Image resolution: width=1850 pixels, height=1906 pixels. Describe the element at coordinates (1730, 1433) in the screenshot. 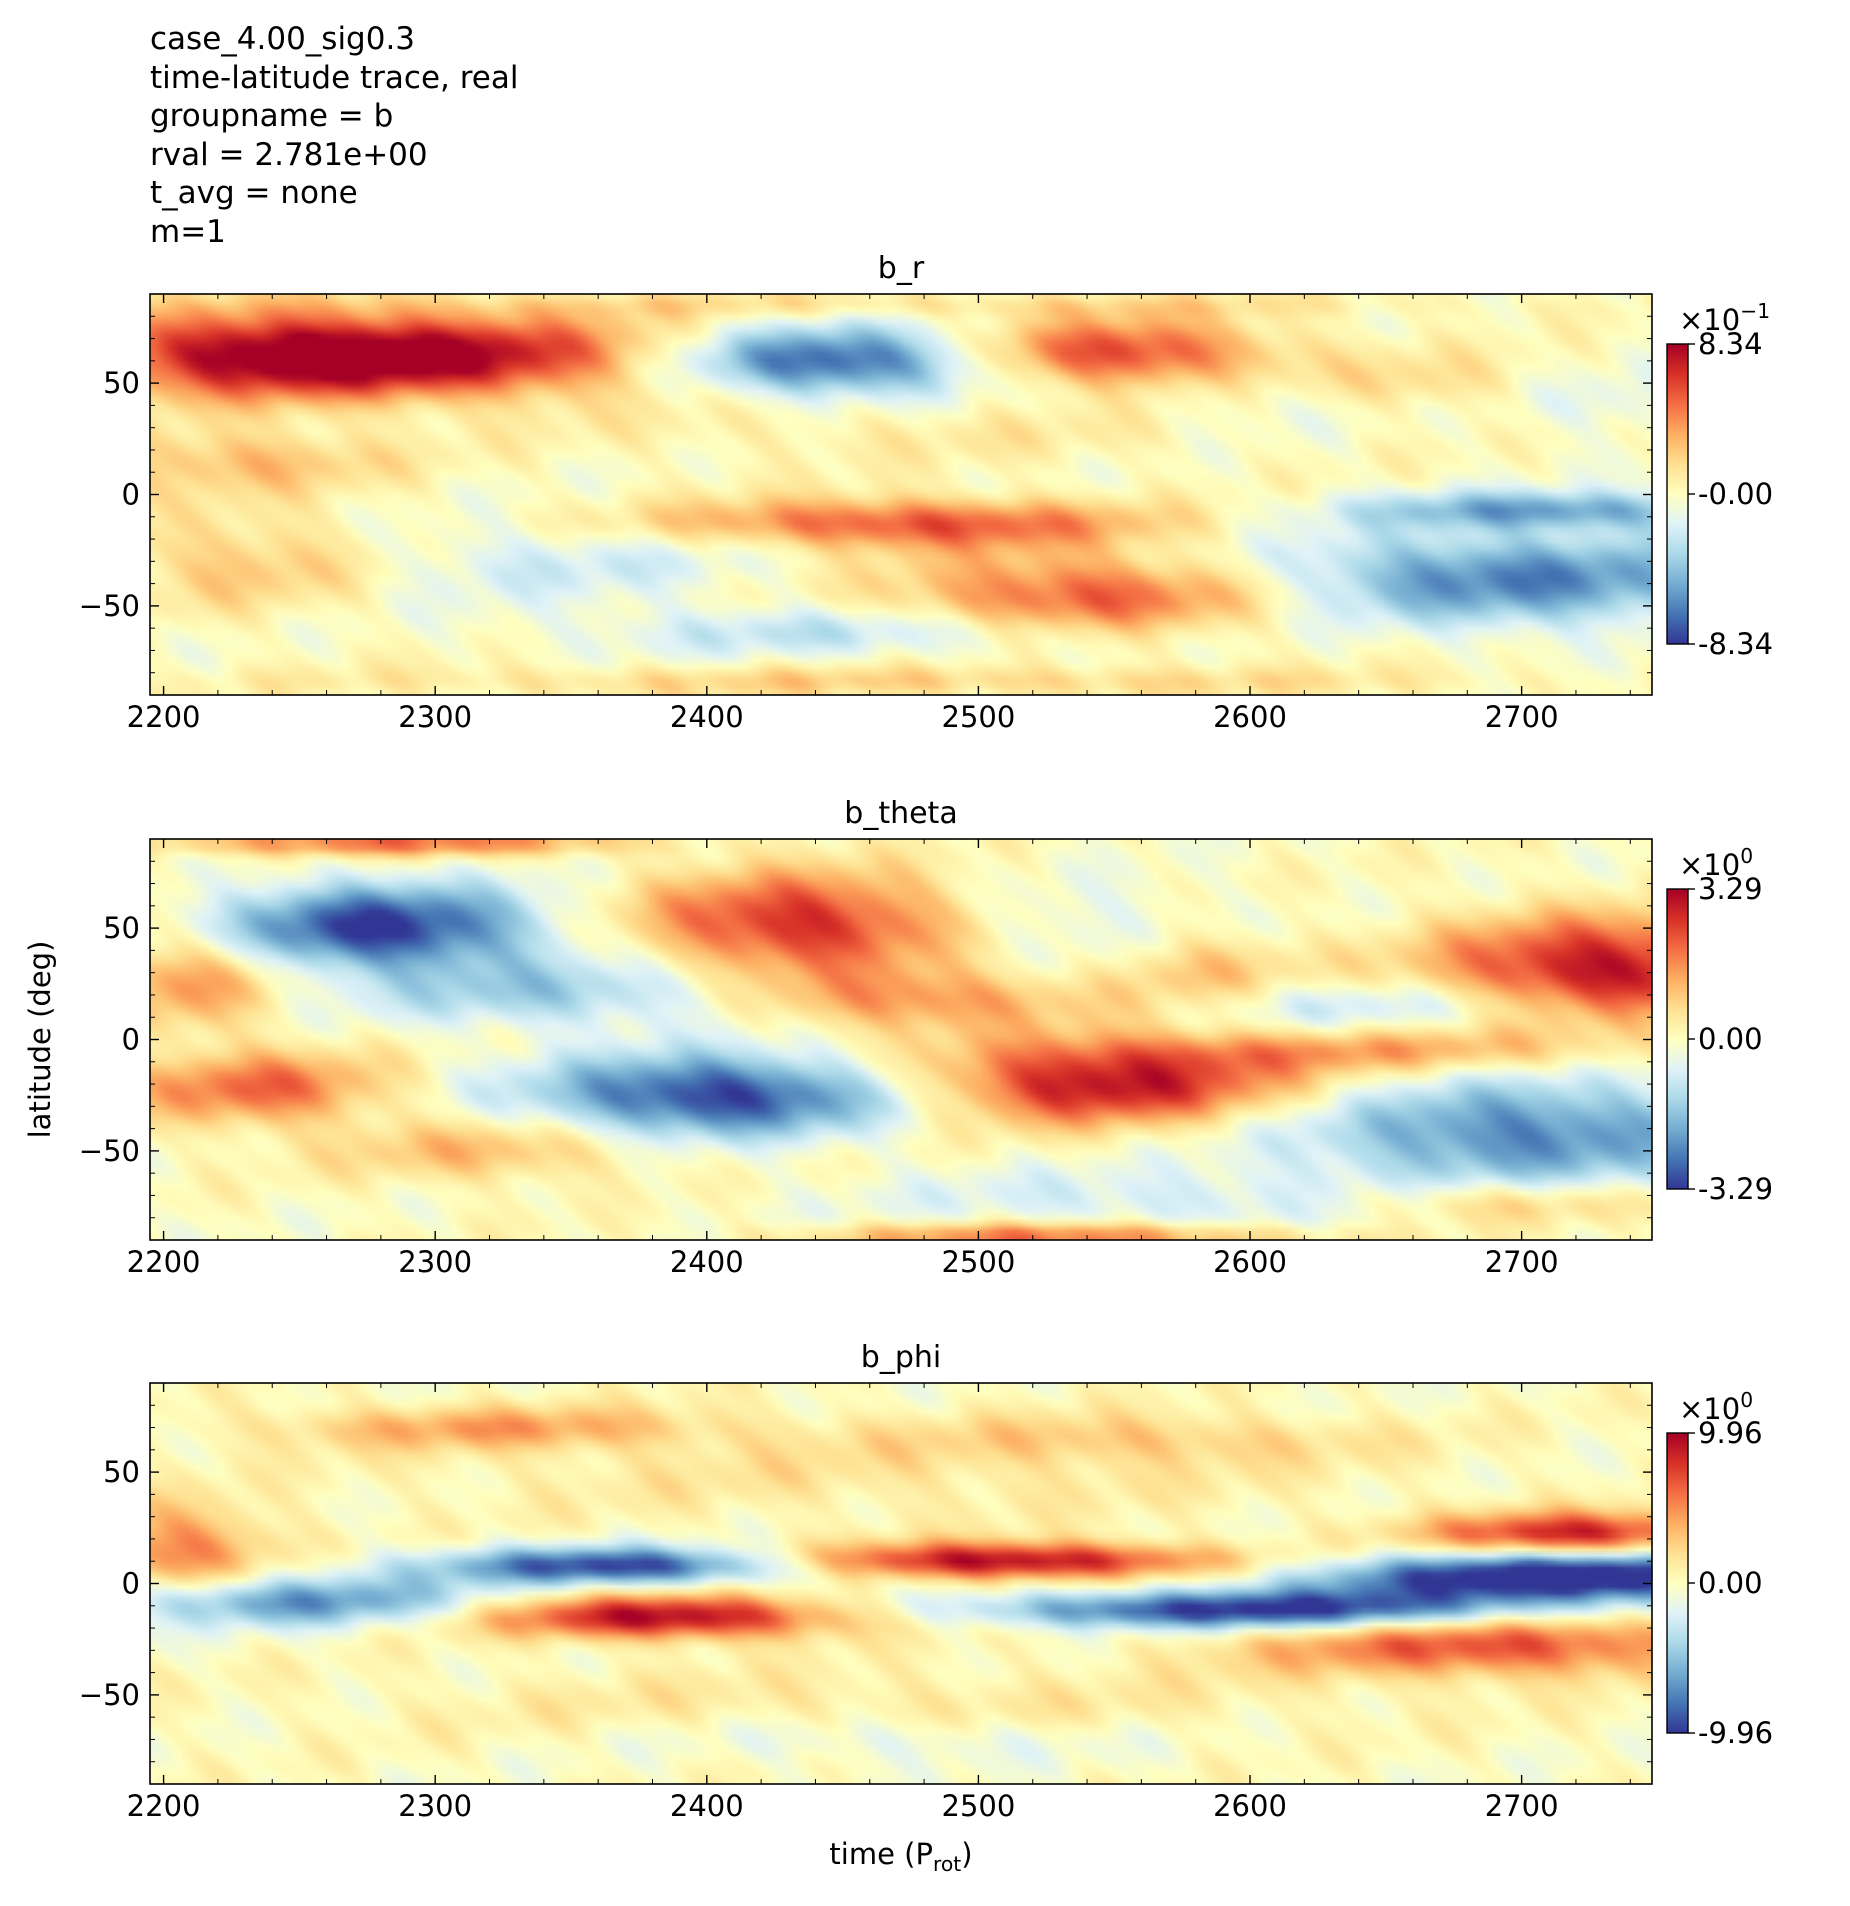

I see `colorbar-max-label: 9.96` at that location.